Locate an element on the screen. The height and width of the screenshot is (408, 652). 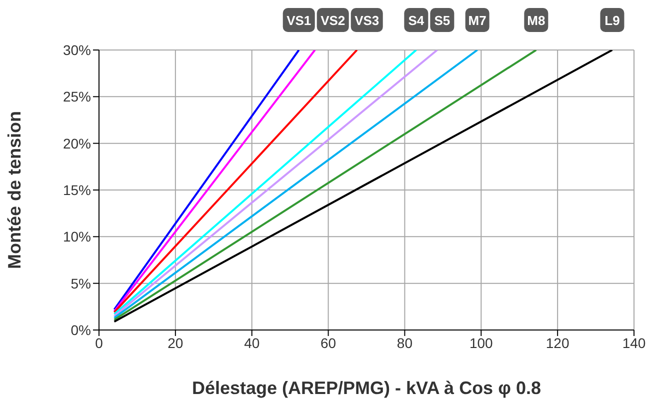
series-label: M8 is located at coordinates (536, 20).